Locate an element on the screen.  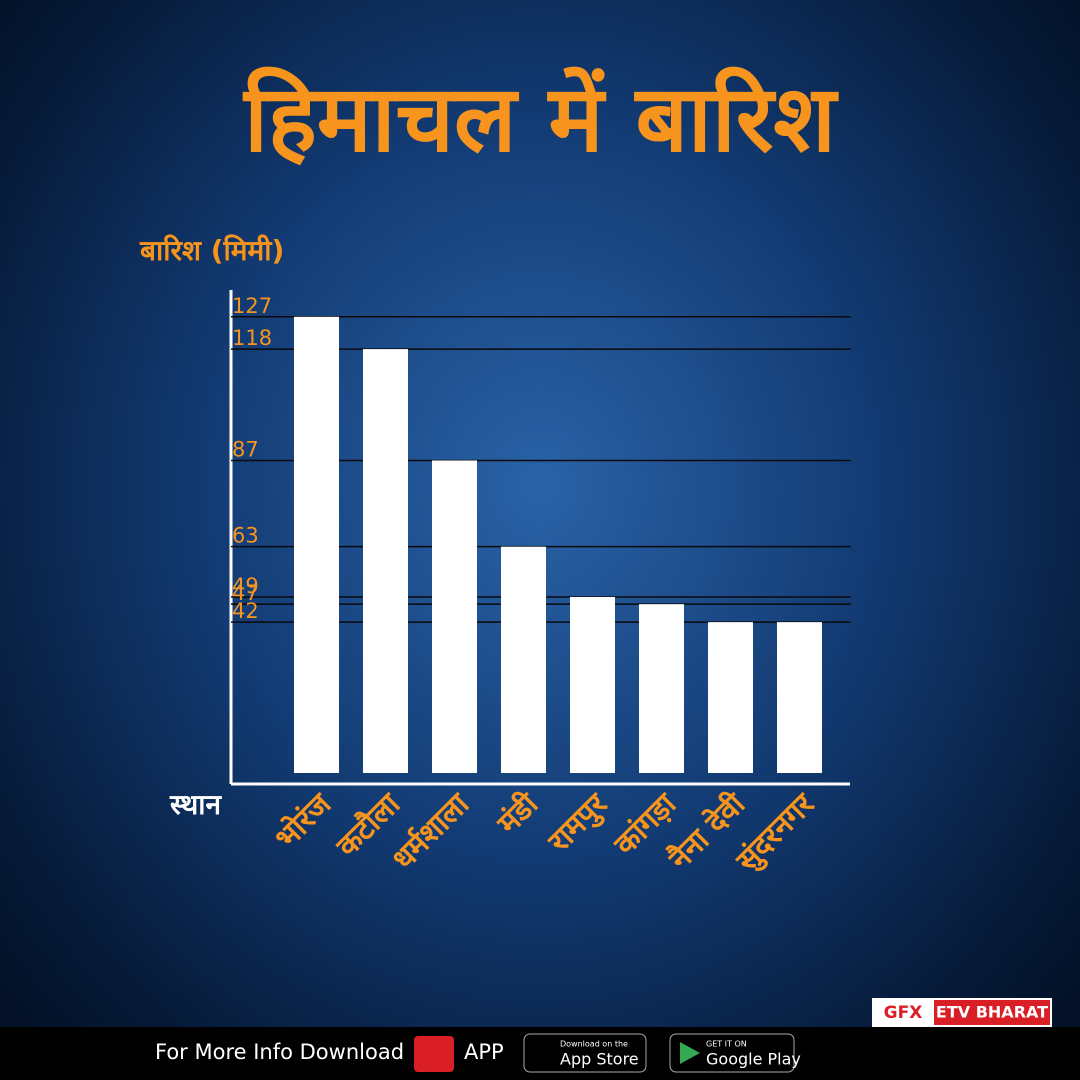
footer-text: For More Info Download is located at coordinates (279, 1052).